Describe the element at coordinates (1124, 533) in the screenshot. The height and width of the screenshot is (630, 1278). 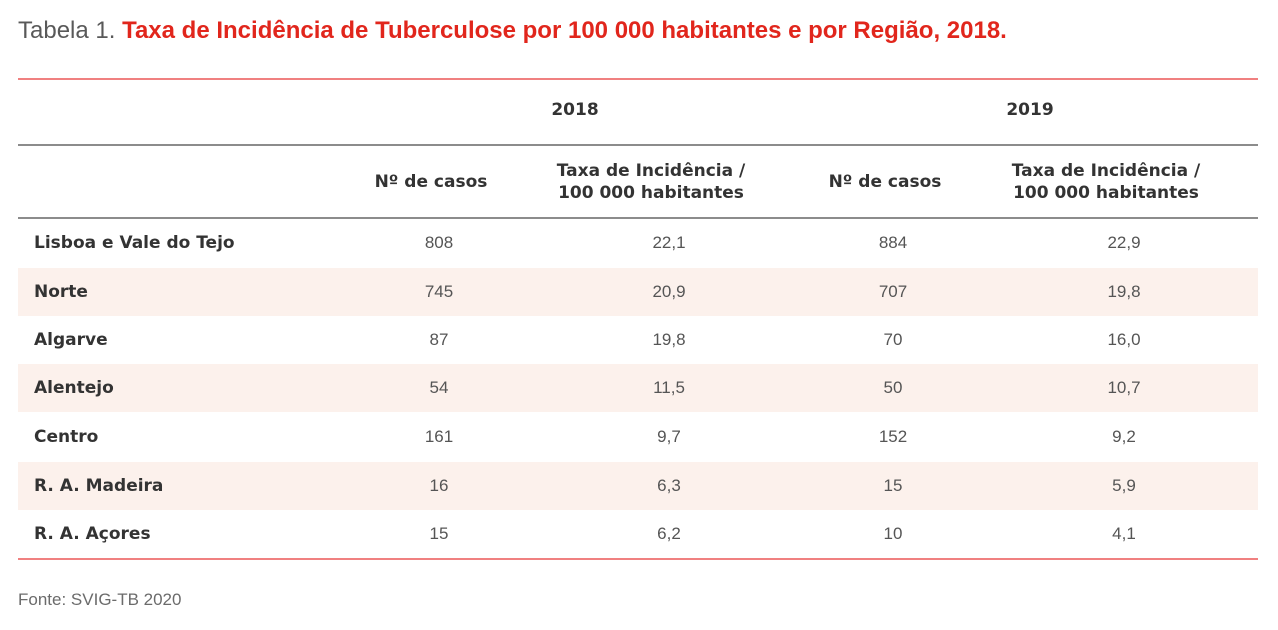
I see `rate-2019-cell: 4,1` at that location.